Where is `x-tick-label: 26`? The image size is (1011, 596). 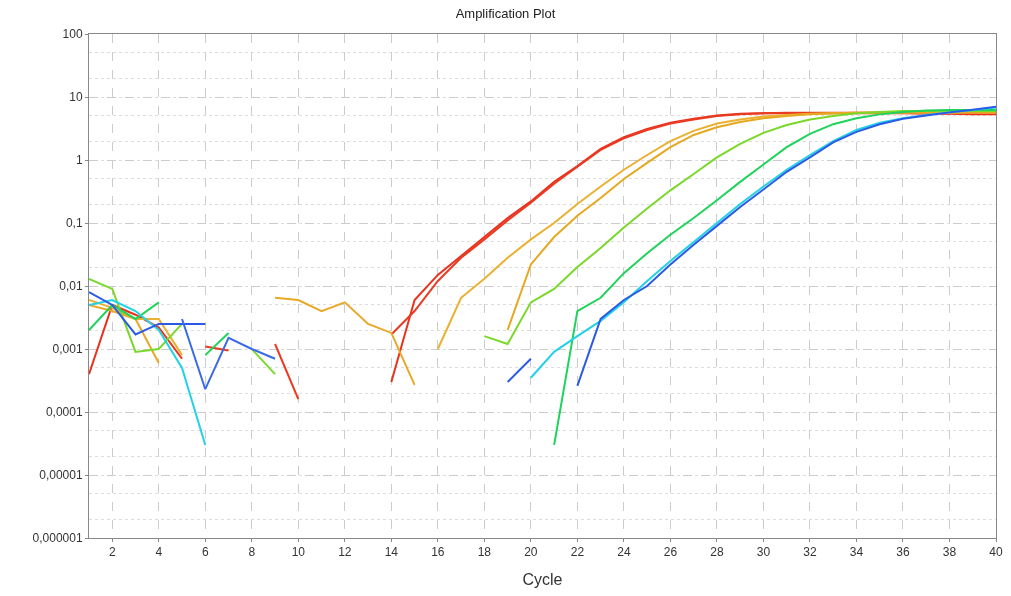 x-tick-label: 26 is located at coordinates (670, 552).